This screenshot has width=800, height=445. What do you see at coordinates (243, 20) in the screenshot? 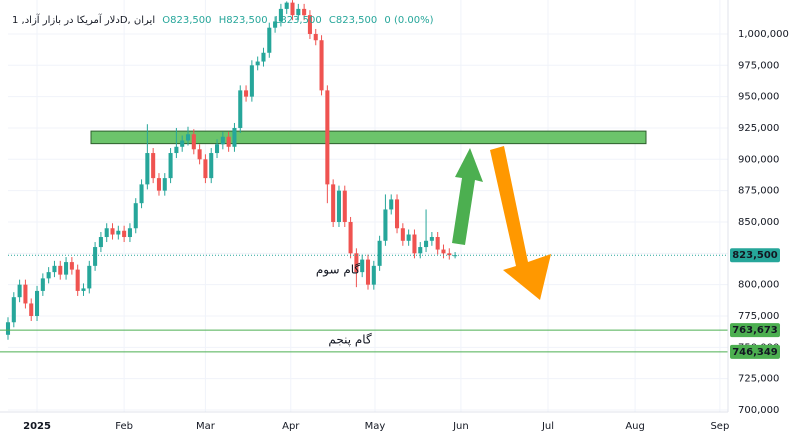
I see `high: H823,500` at bounding box center [243, 20].